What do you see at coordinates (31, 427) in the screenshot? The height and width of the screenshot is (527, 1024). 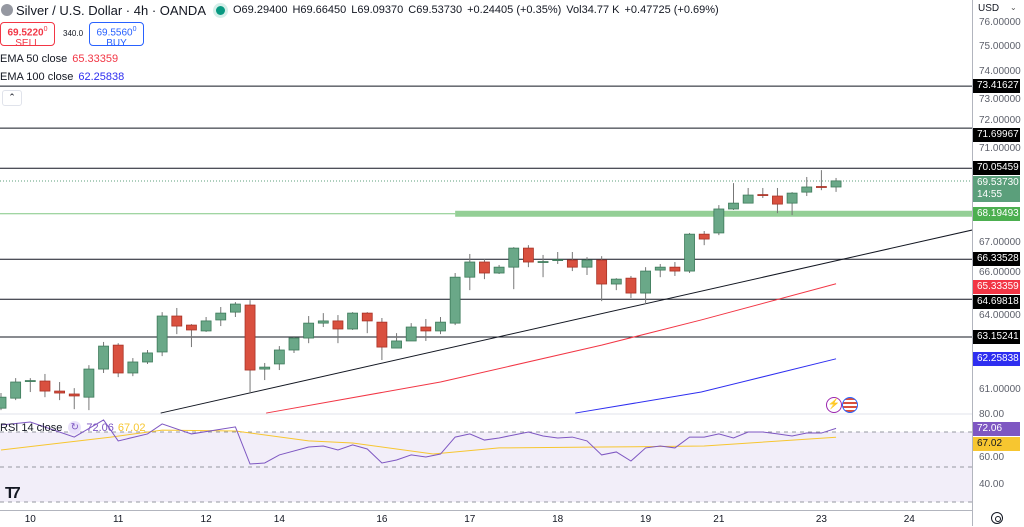 I see `rsi-label: RSI 14 close` at bounding box center [31, 427].